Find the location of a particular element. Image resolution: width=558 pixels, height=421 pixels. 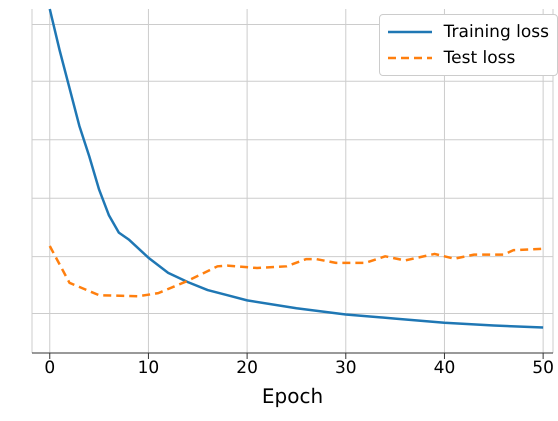

legend-label: Training loss is located at coordinates (496, 32).